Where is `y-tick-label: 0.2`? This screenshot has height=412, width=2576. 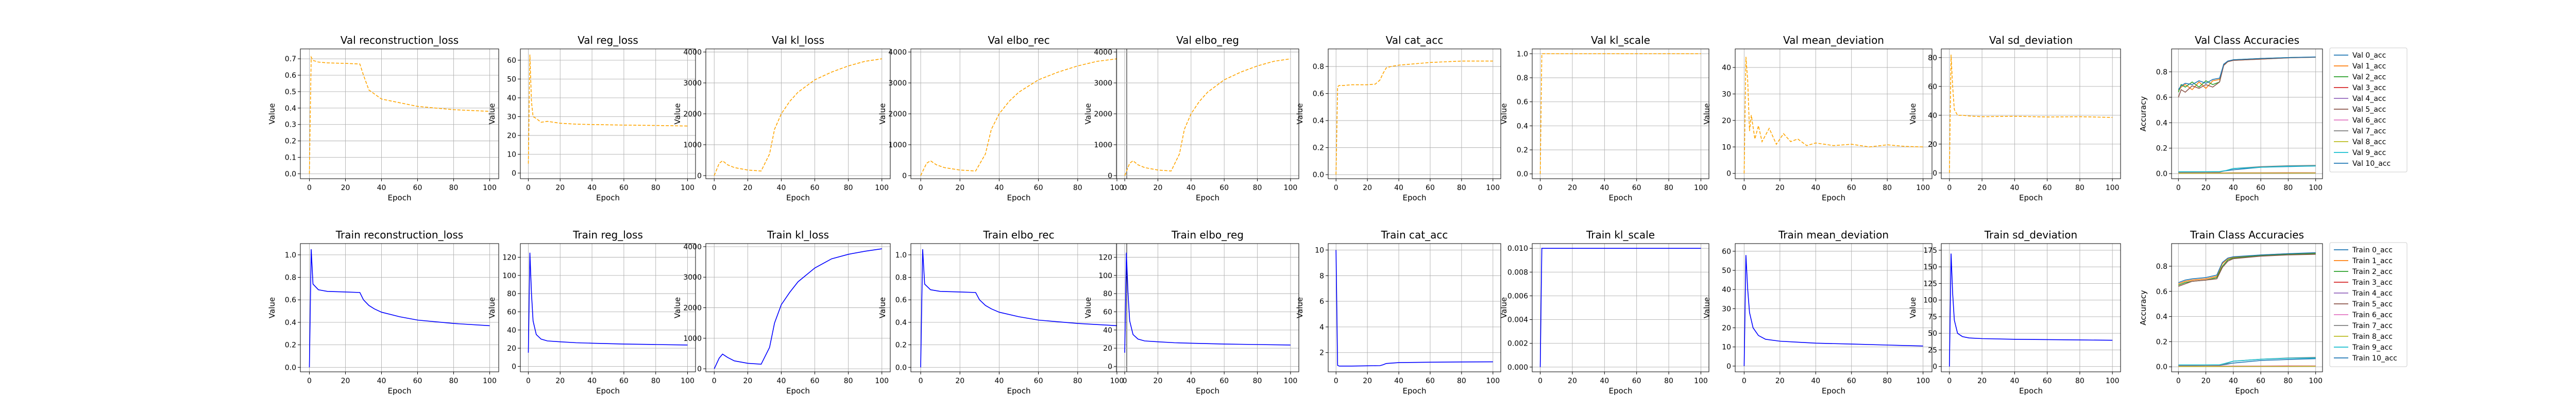 y-tick-label: 0.2 is located at coordinates (290, 345).